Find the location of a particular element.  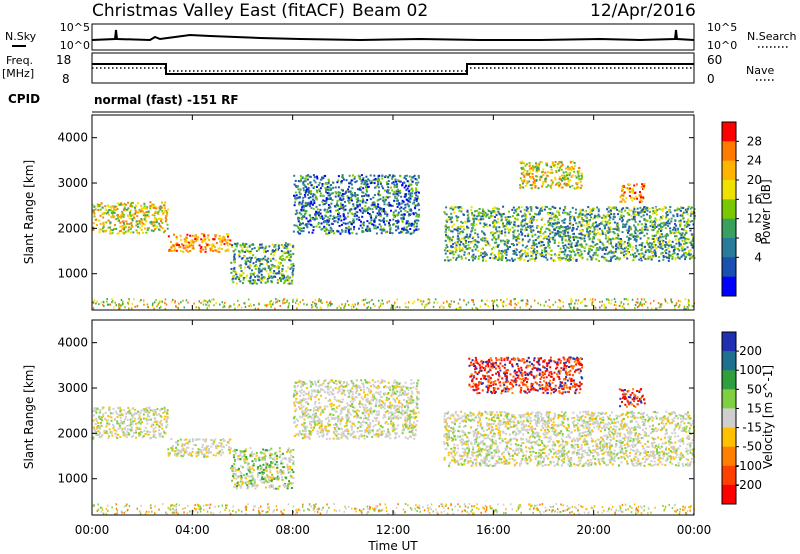

noise-right-tick-bottom: 10^0 is located at coordinates (722, 45).